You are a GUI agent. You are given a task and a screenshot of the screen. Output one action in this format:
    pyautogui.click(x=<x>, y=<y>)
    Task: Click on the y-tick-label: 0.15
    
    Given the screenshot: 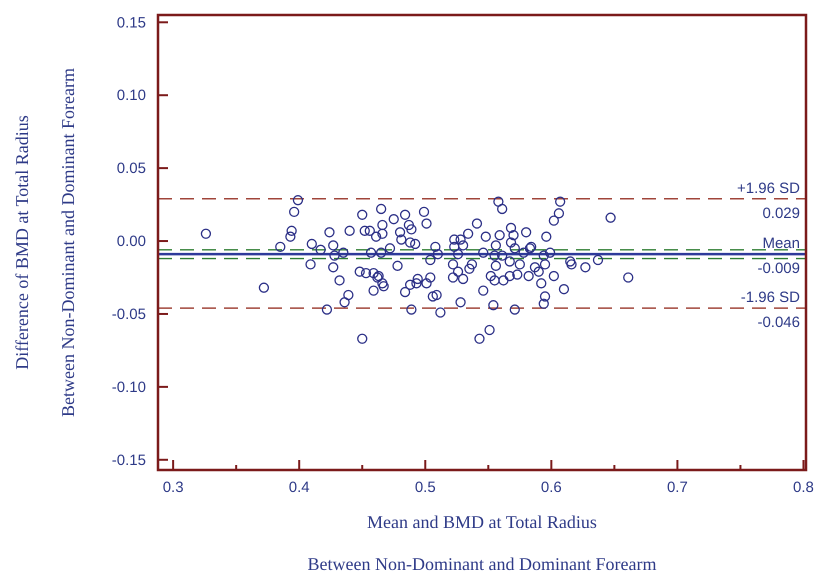 What is the action you would take?
    pyautogui.click(x=131, y=23)
    